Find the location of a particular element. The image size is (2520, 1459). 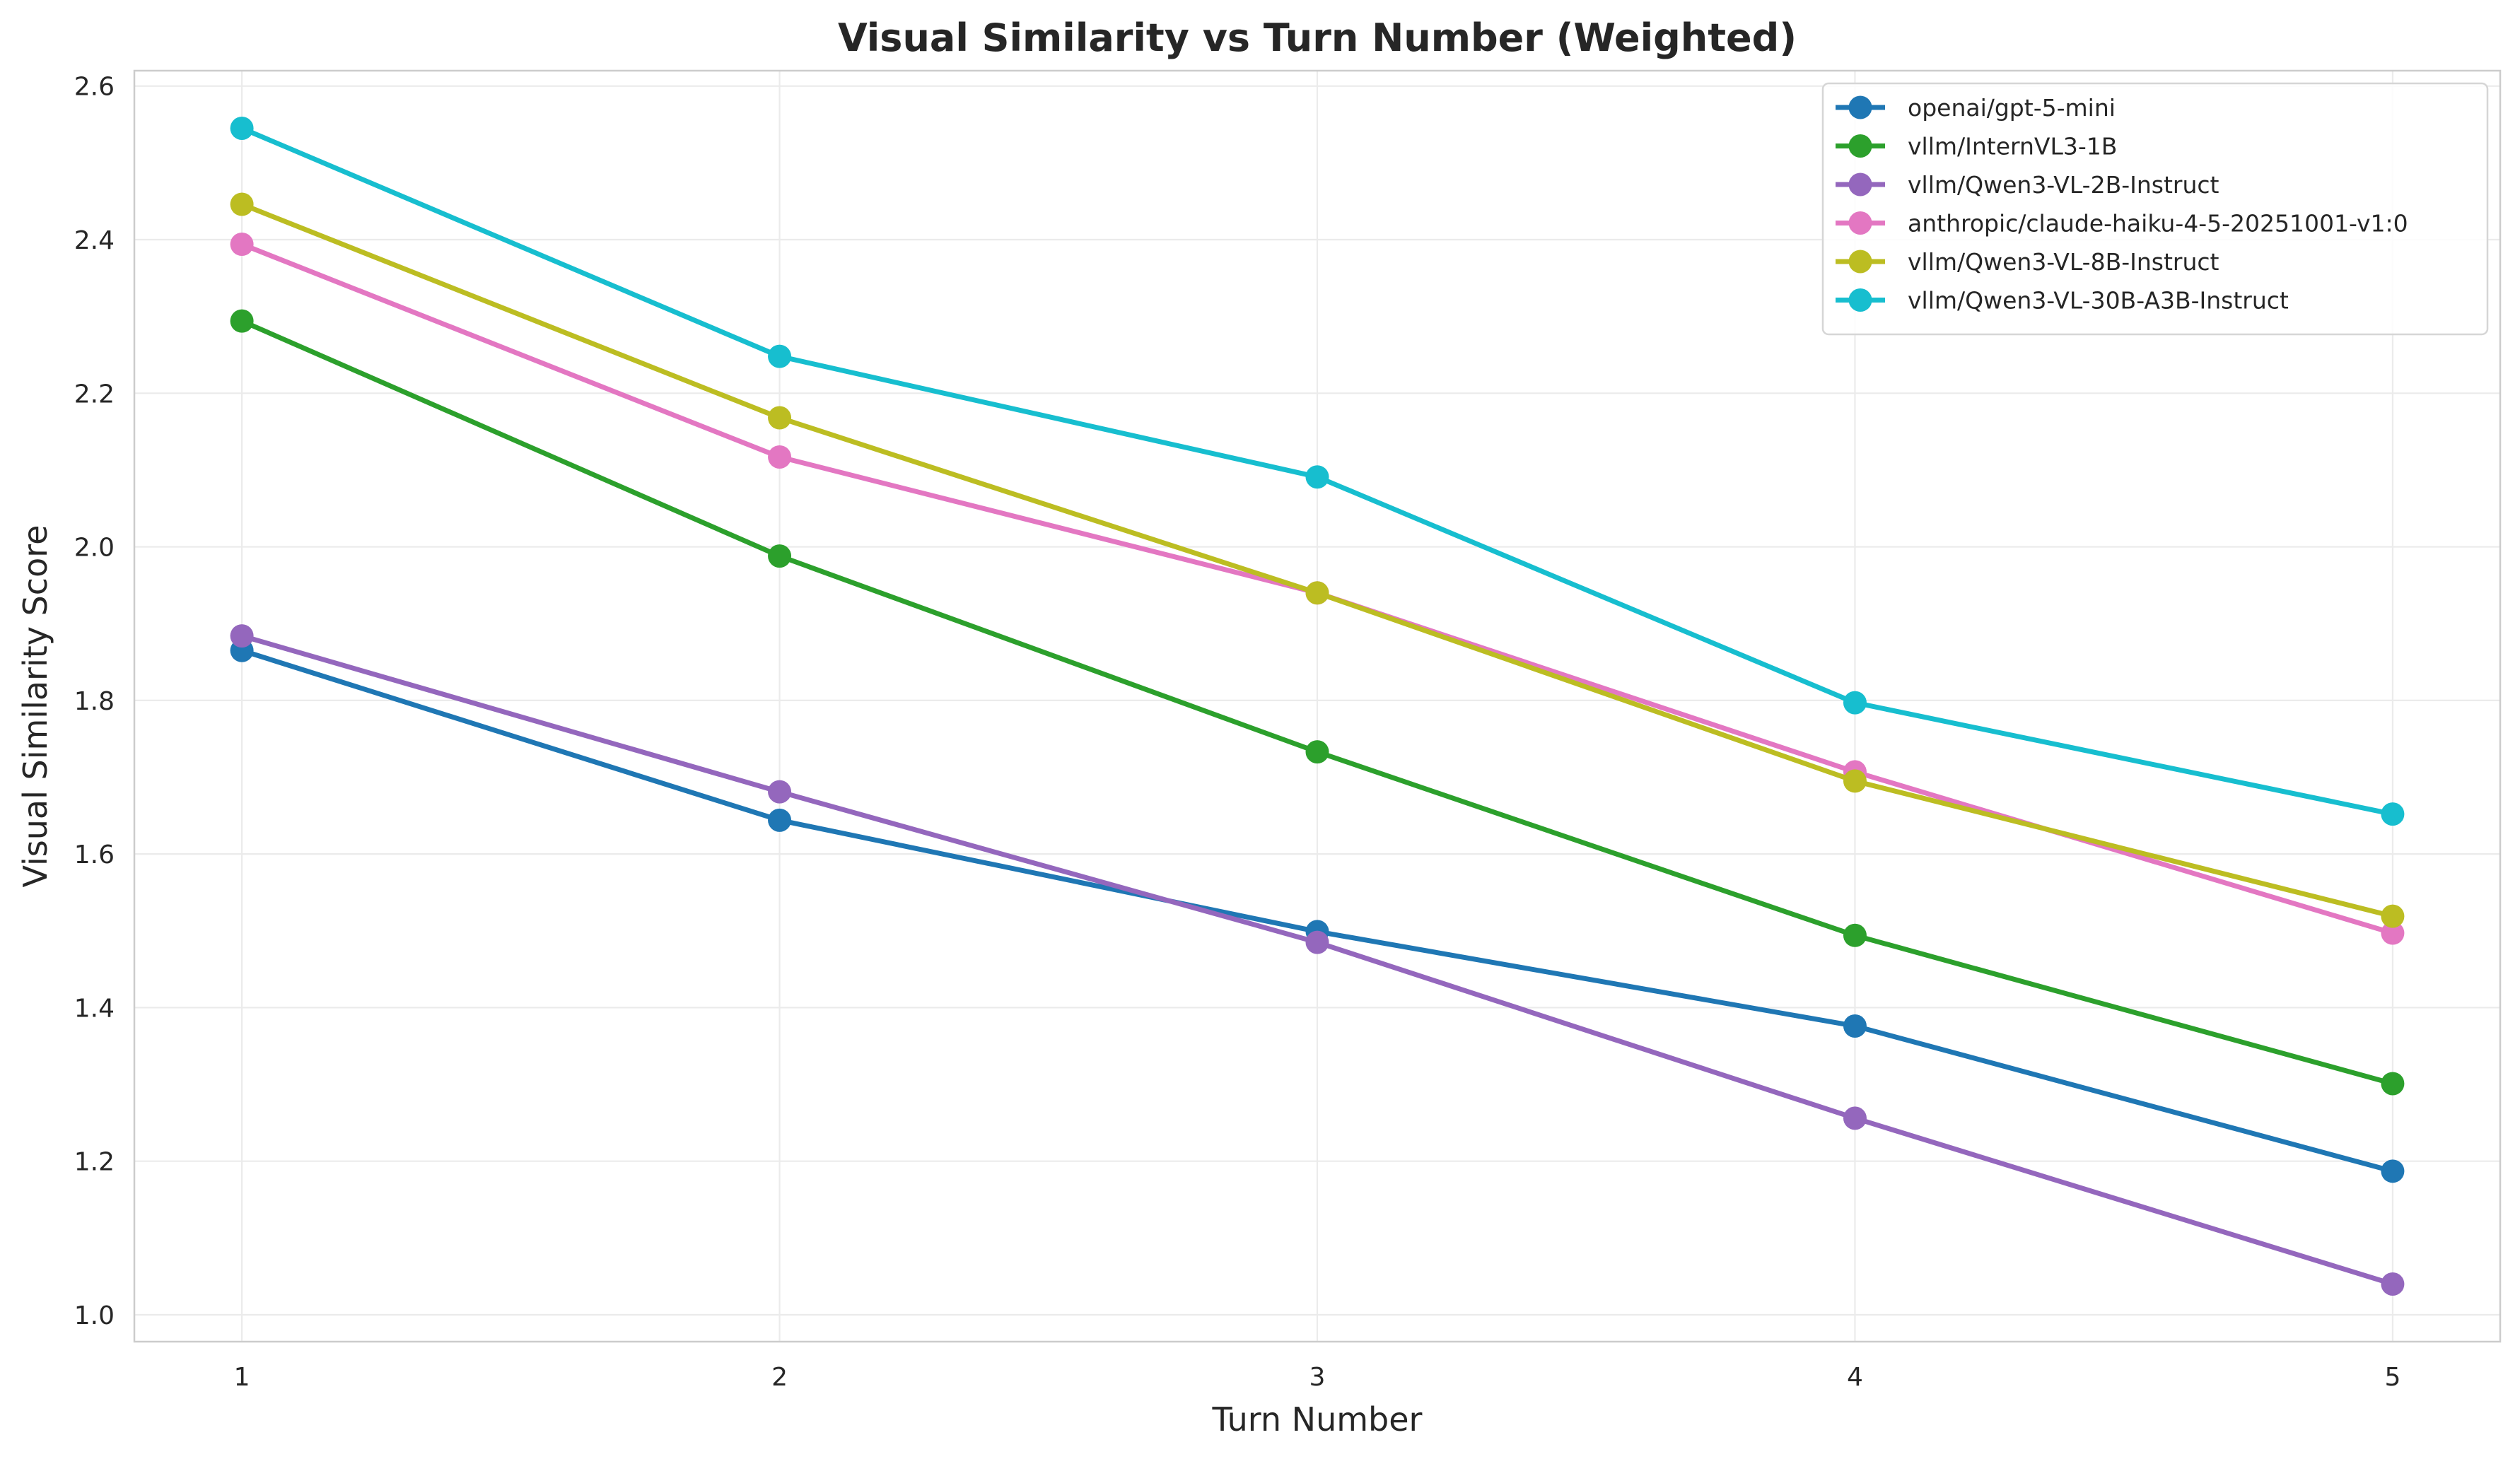

x-tick-label: 2 is located at coordinates (779, 1377).